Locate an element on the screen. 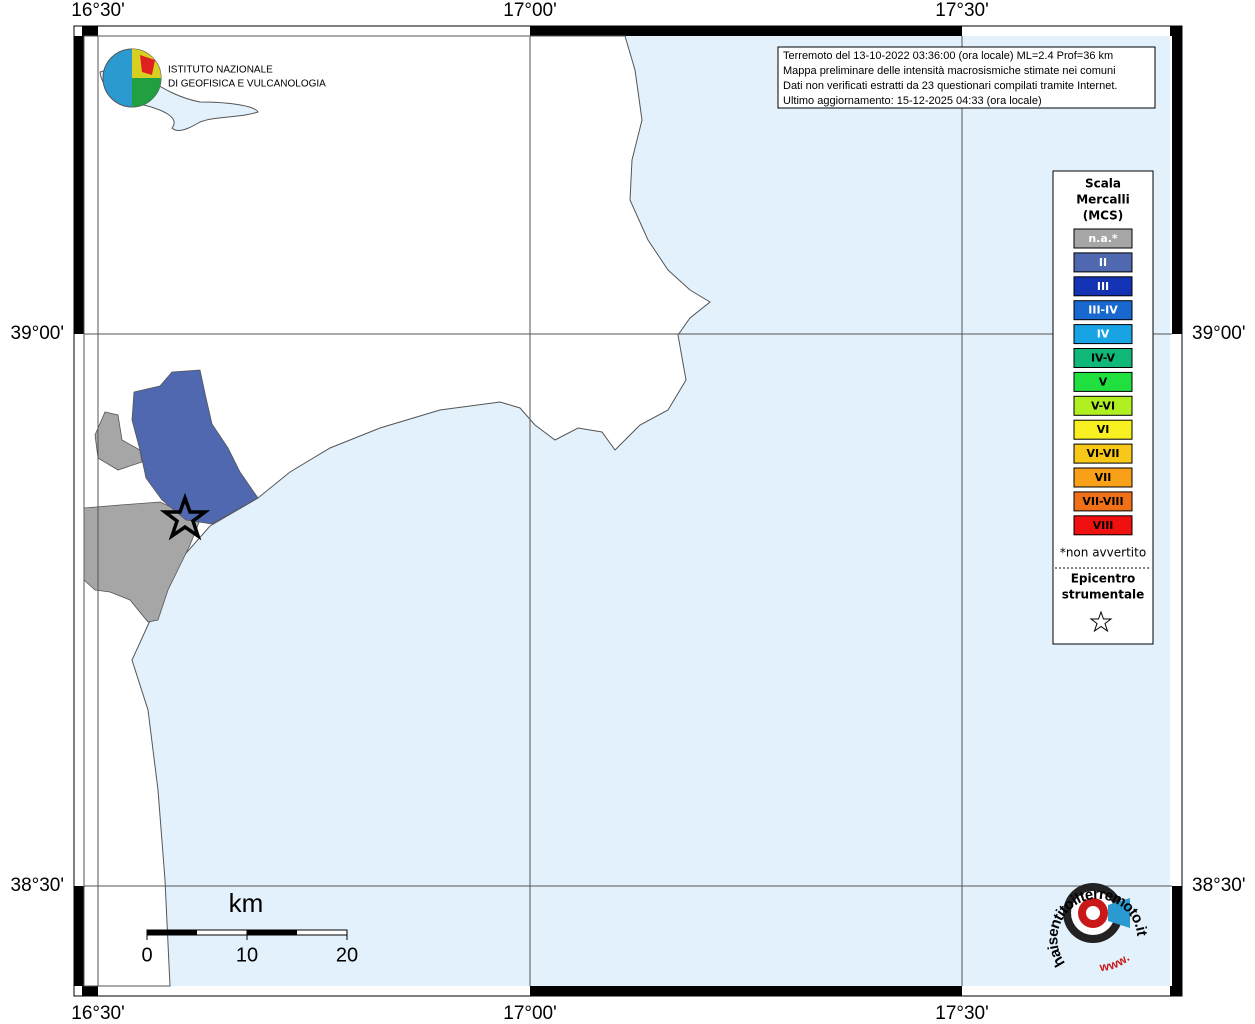 Image resolution: width=1255 pixels, height=1024 pixels. legend-title: (MCS) is located at coordinates (1103, 216).